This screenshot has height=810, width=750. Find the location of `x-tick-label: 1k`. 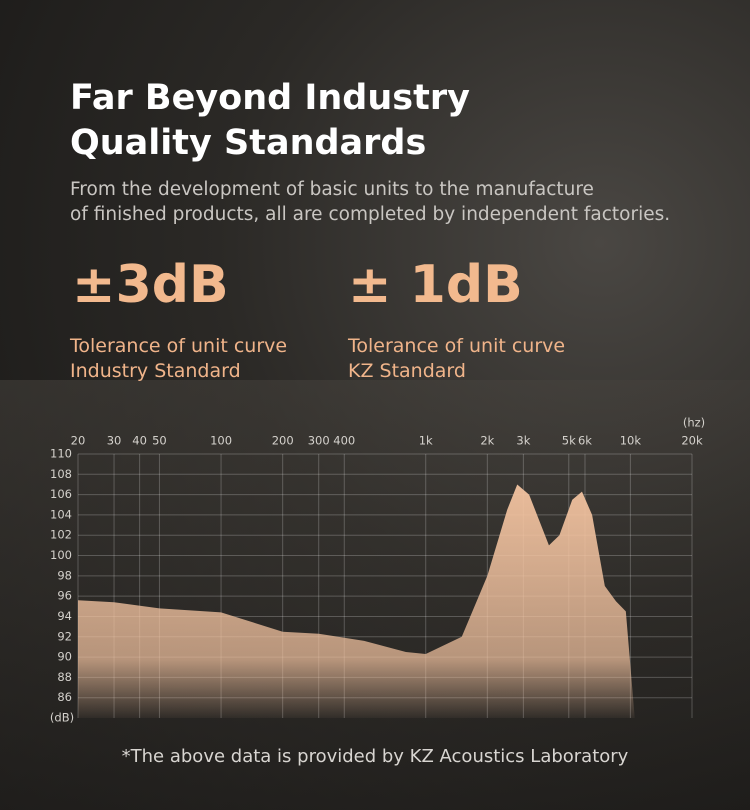

x-tick-label: 1k is located at coordinates (426, 441).